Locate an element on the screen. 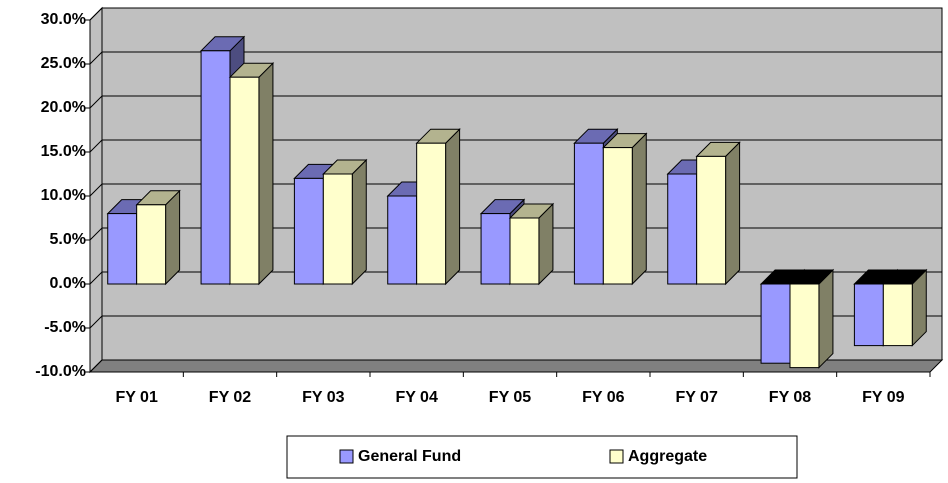  x-tick-label: FY 03 is located at coordinates (323, 397).